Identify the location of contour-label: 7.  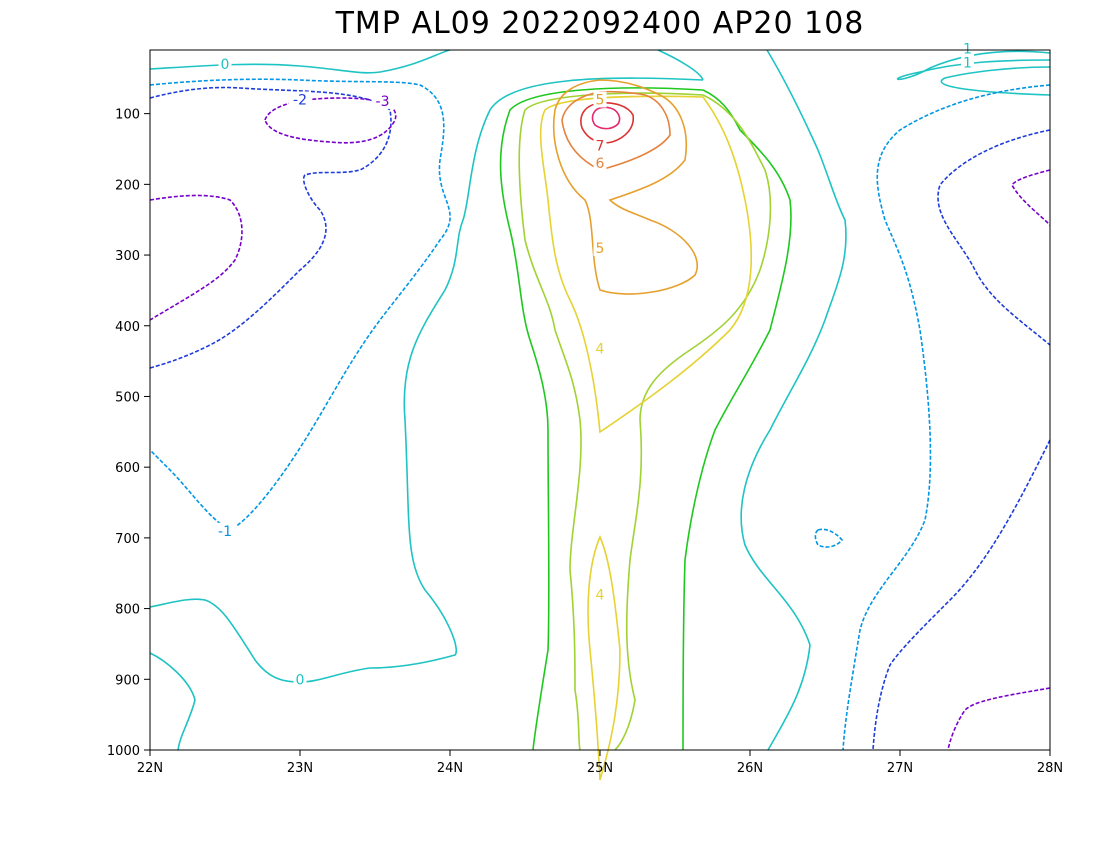
(600, 146).